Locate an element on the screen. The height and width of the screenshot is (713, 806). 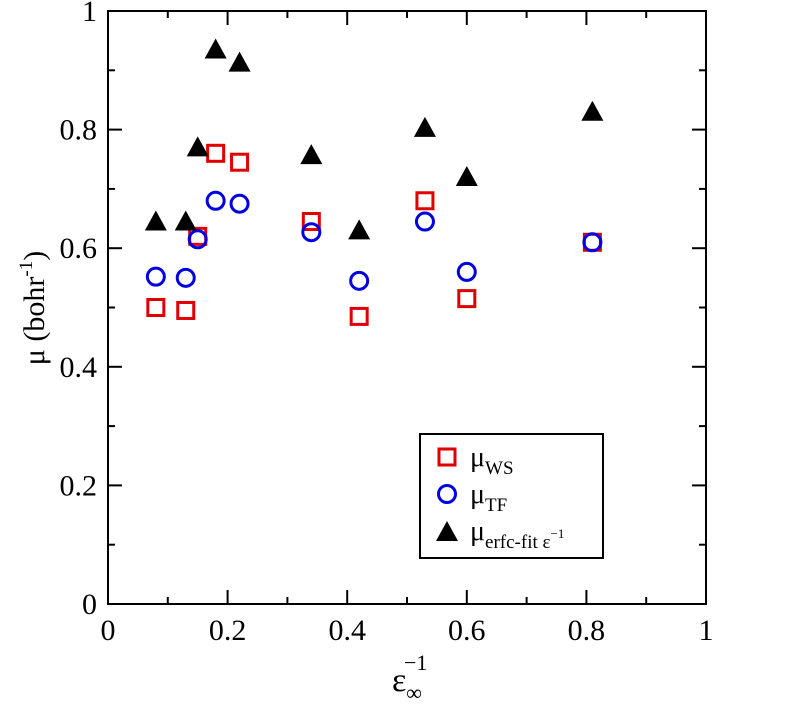
y-tick-label: 1 is located at coordinates (89, 14).